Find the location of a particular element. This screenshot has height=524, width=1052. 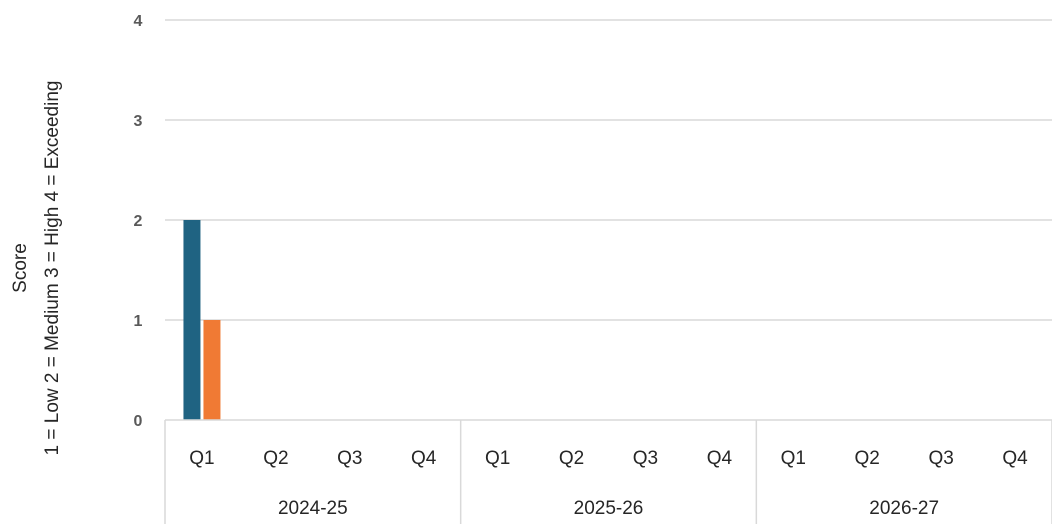

y-tick-label: 2 is located at coordinates (138, 221).